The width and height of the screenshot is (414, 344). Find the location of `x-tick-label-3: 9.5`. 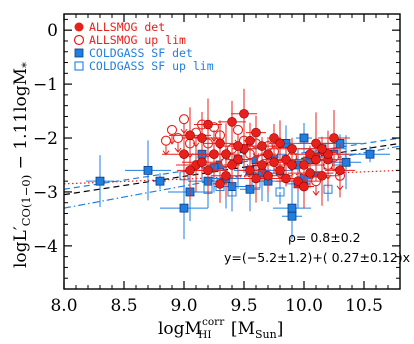

x-tick-label-3: 9.5 is located at coordinates (243, 306).